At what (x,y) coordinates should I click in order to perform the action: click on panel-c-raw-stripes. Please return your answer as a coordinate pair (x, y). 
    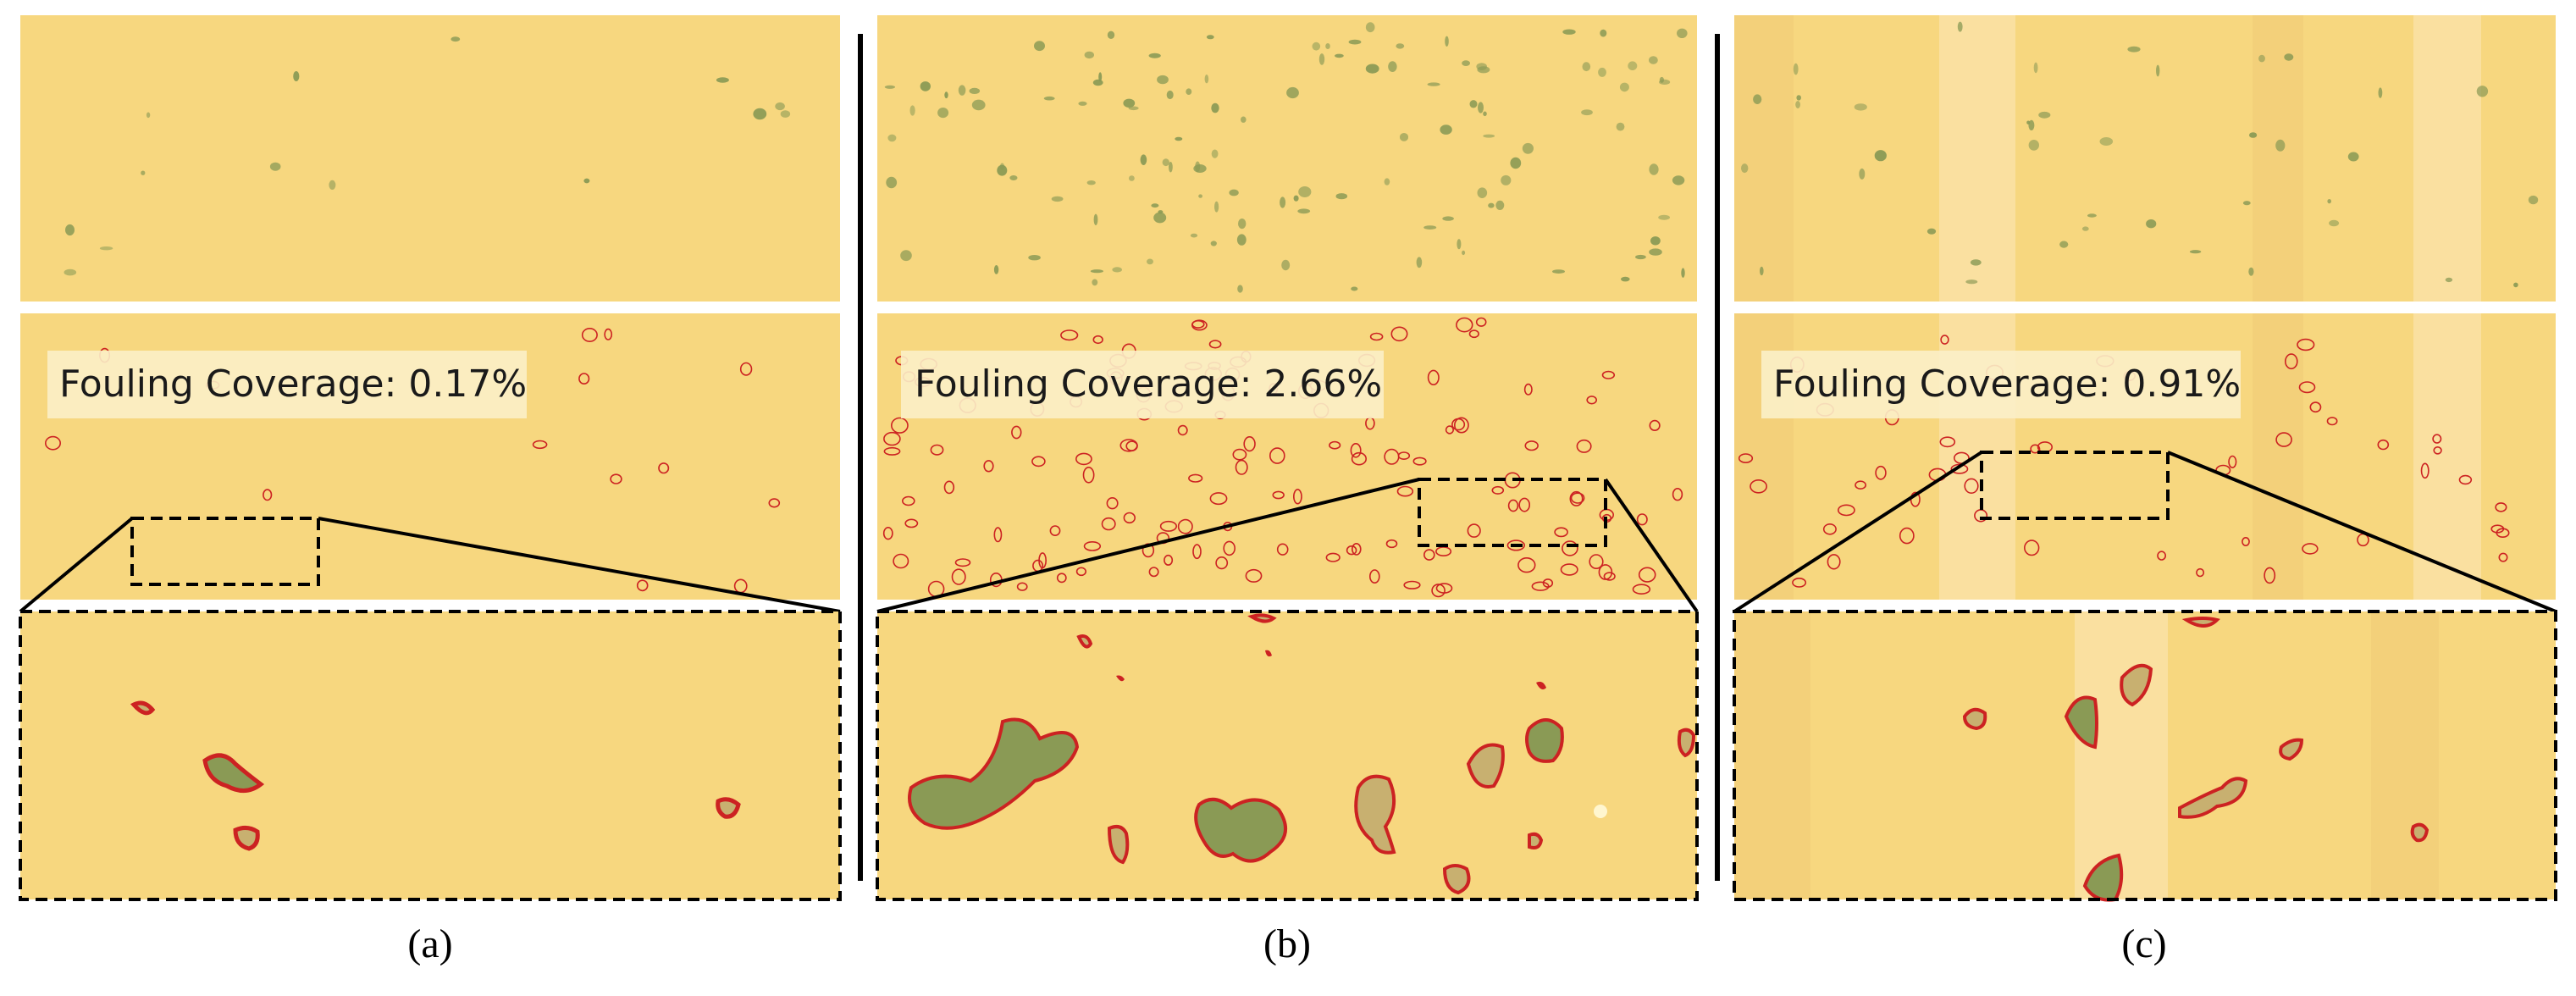
    Looking at the image, I should click on (2107, 159).